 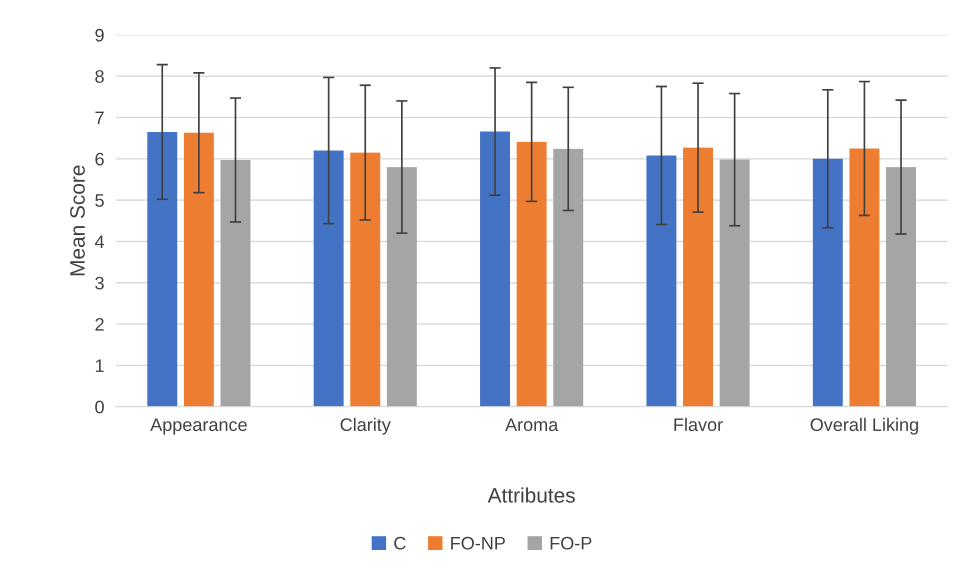 I want to click on x-tick-label: Flavor, so click(x=698, y=425).